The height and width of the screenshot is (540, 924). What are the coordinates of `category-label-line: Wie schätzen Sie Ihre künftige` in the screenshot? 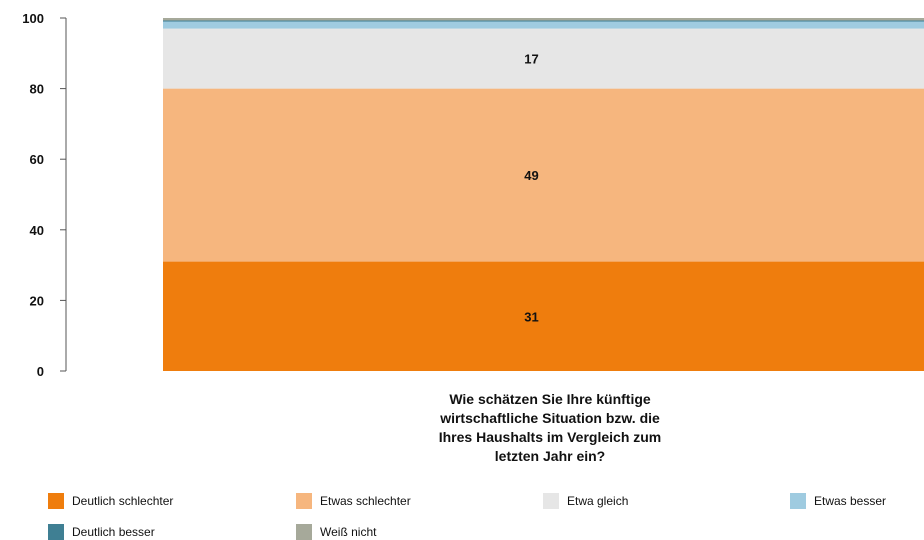 It's located at (550, 399).